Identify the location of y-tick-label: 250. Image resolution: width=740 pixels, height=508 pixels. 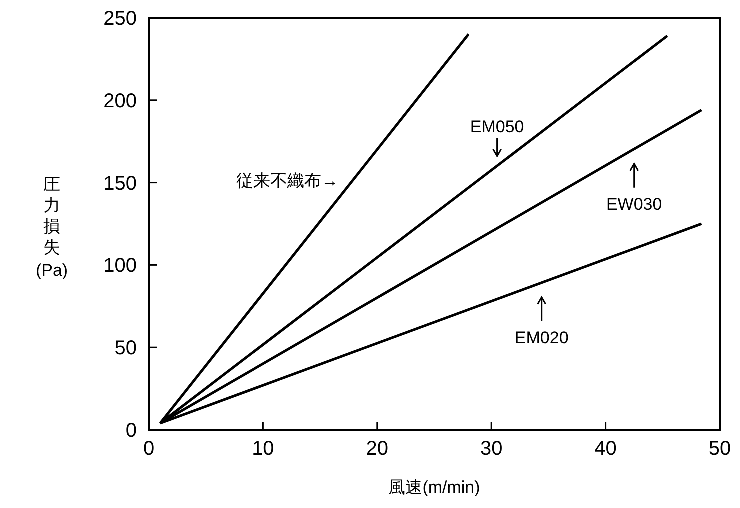
(120, 19).